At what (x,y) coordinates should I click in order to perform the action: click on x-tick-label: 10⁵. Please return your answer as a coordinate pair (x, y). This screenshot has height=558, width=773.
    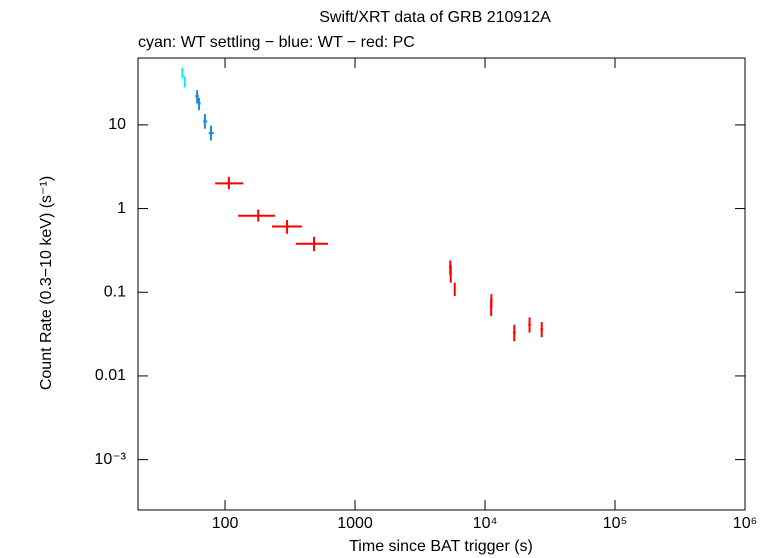
    Looking at the image, I should click on (615, 523).